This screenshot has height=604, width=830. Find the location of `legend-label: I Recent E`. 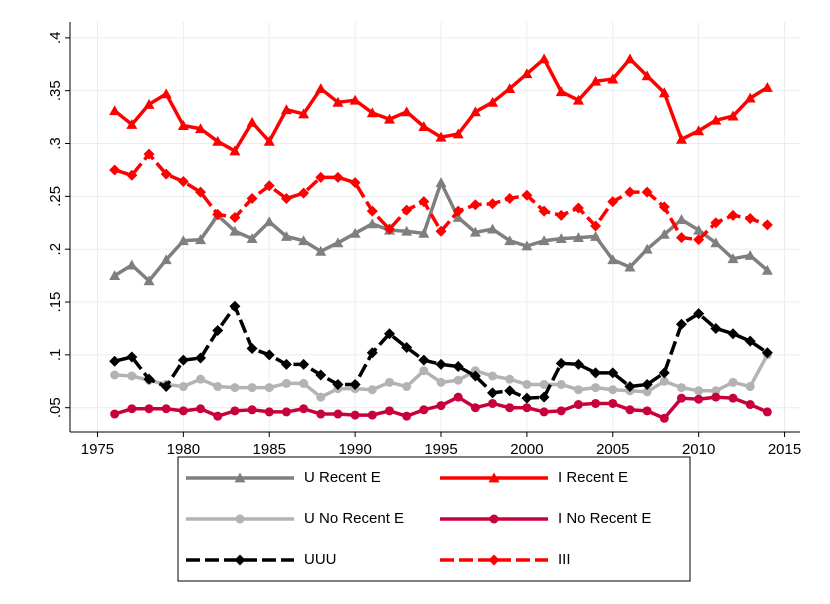

legend-label: I Recent E is located at coordinates (593, 477).